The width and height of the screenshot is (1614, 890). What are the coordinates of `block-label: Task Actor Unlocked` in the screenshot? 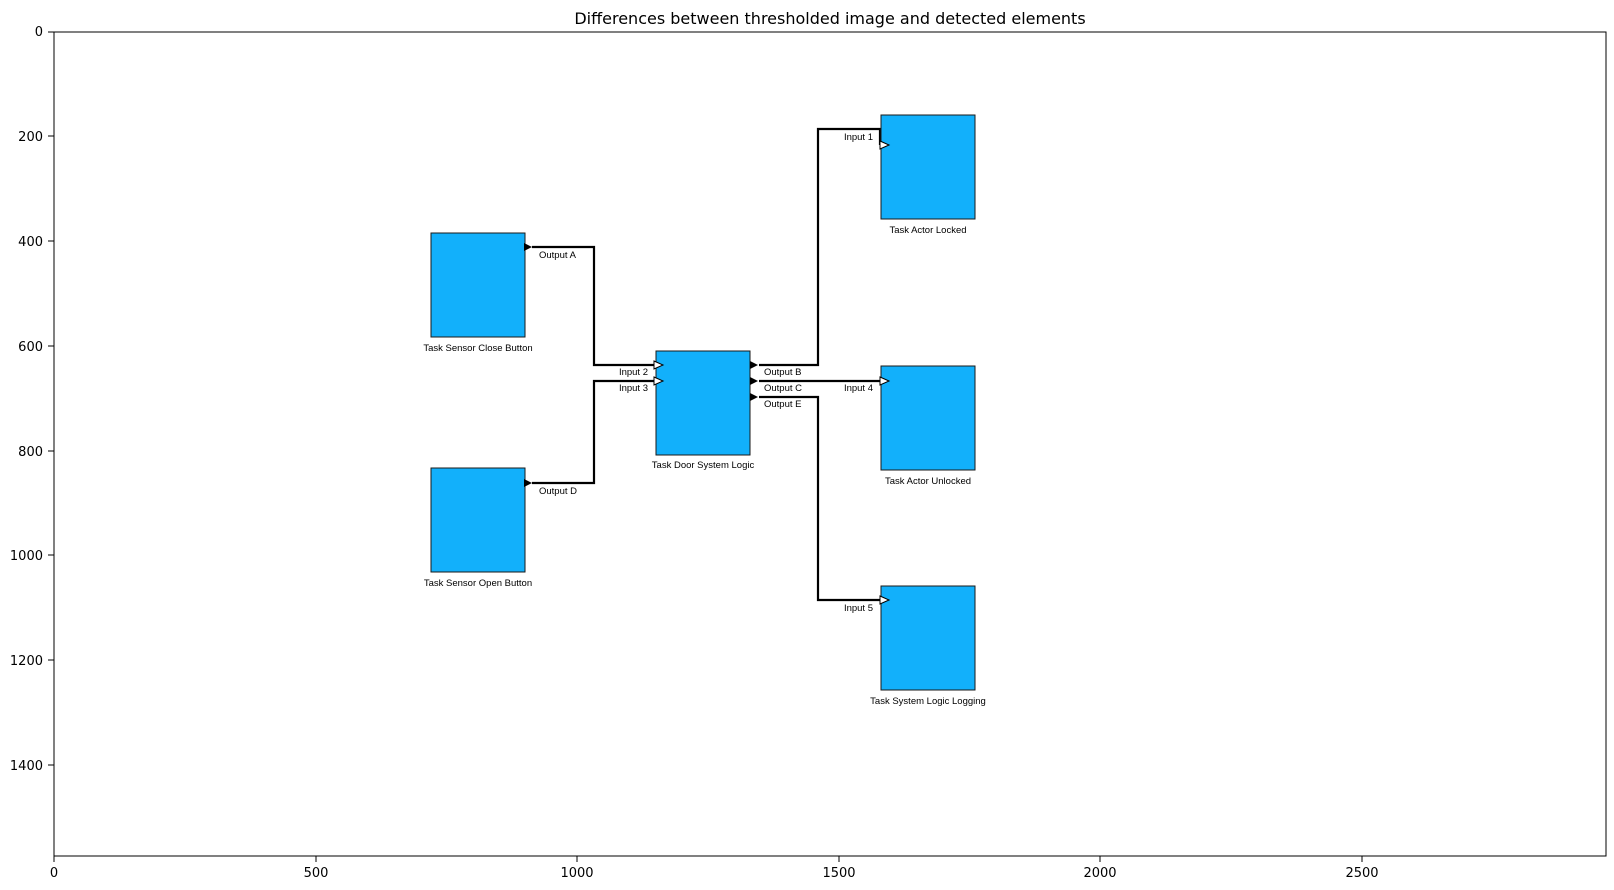 It's located at (928, 481).